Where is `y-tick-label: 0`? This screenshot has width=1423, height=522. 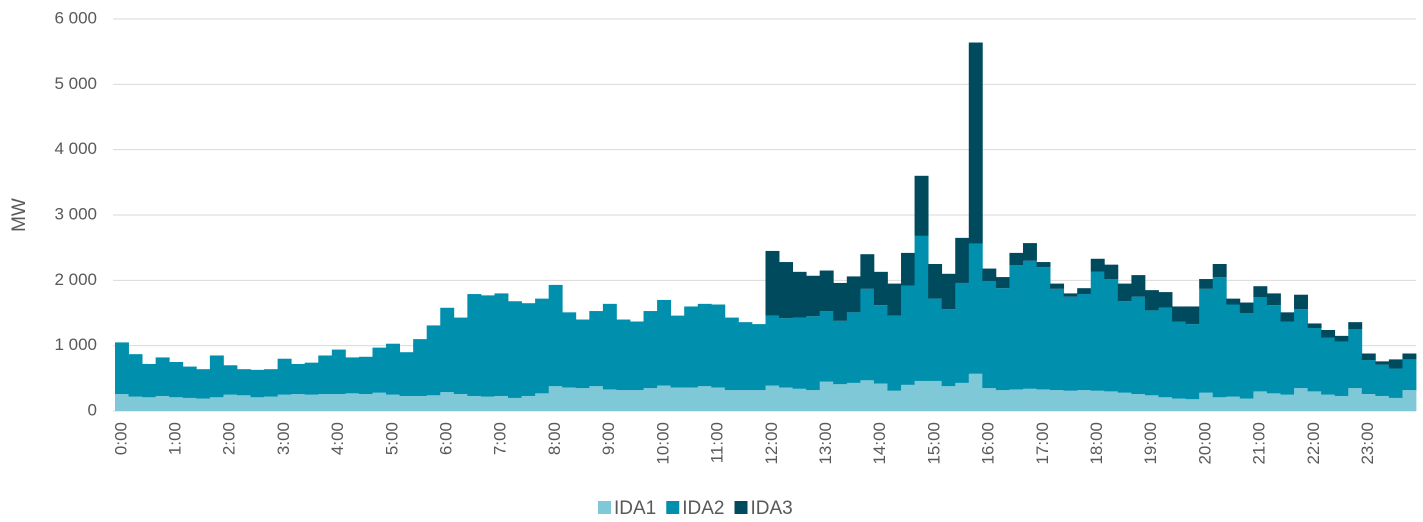
y-tick-label: 0 is located at coordinates (92, 409).